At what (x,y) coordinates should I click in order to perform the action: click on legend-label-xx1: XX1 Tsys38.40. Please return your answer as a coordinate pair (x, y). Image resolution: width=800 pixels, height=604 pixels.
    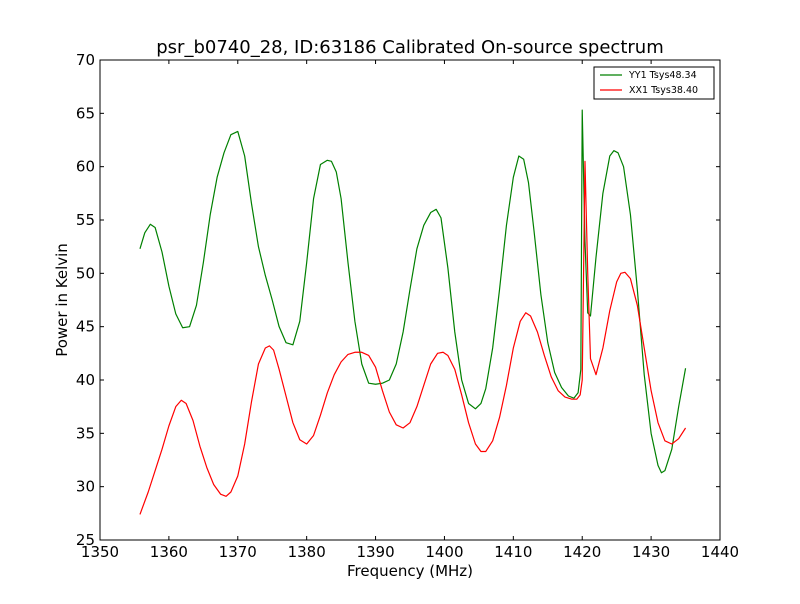
    Looking at the image, I should click on (663, 90).